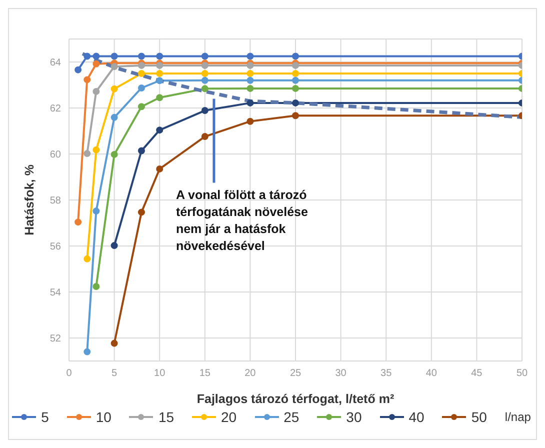  What do you see at coordinates (56, 201) in the screenshot?
I see `y-tick-label: 58` at bounding box center [56, 201].